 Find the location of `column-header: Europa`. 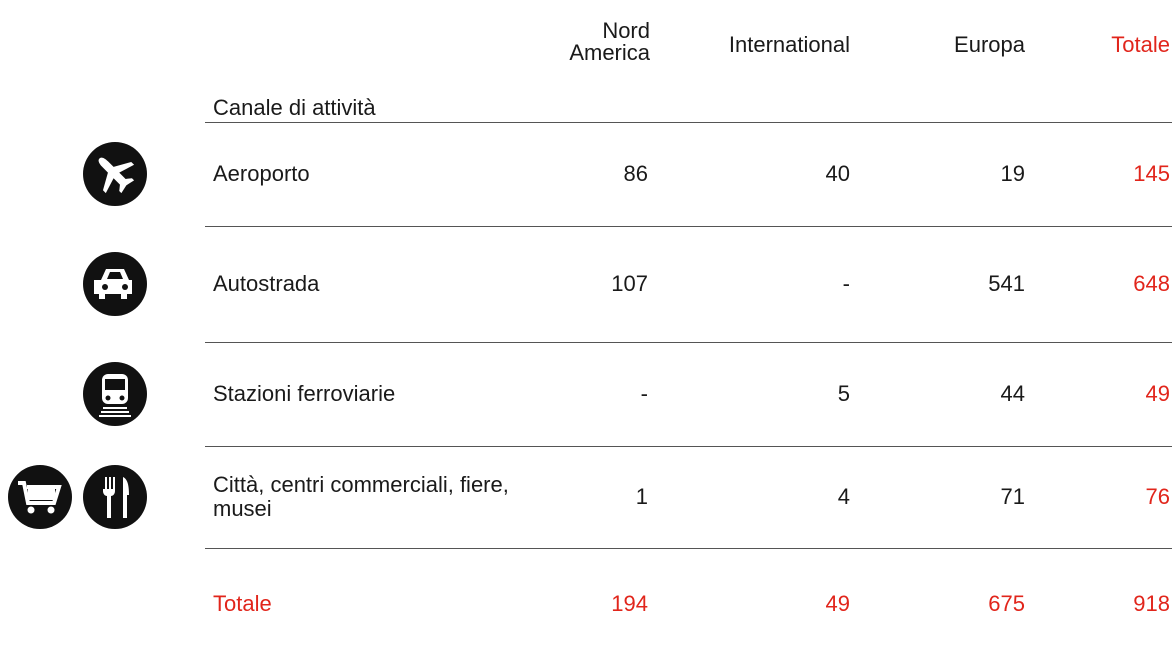

column-header: Europa is located at coordinates (989, 44).